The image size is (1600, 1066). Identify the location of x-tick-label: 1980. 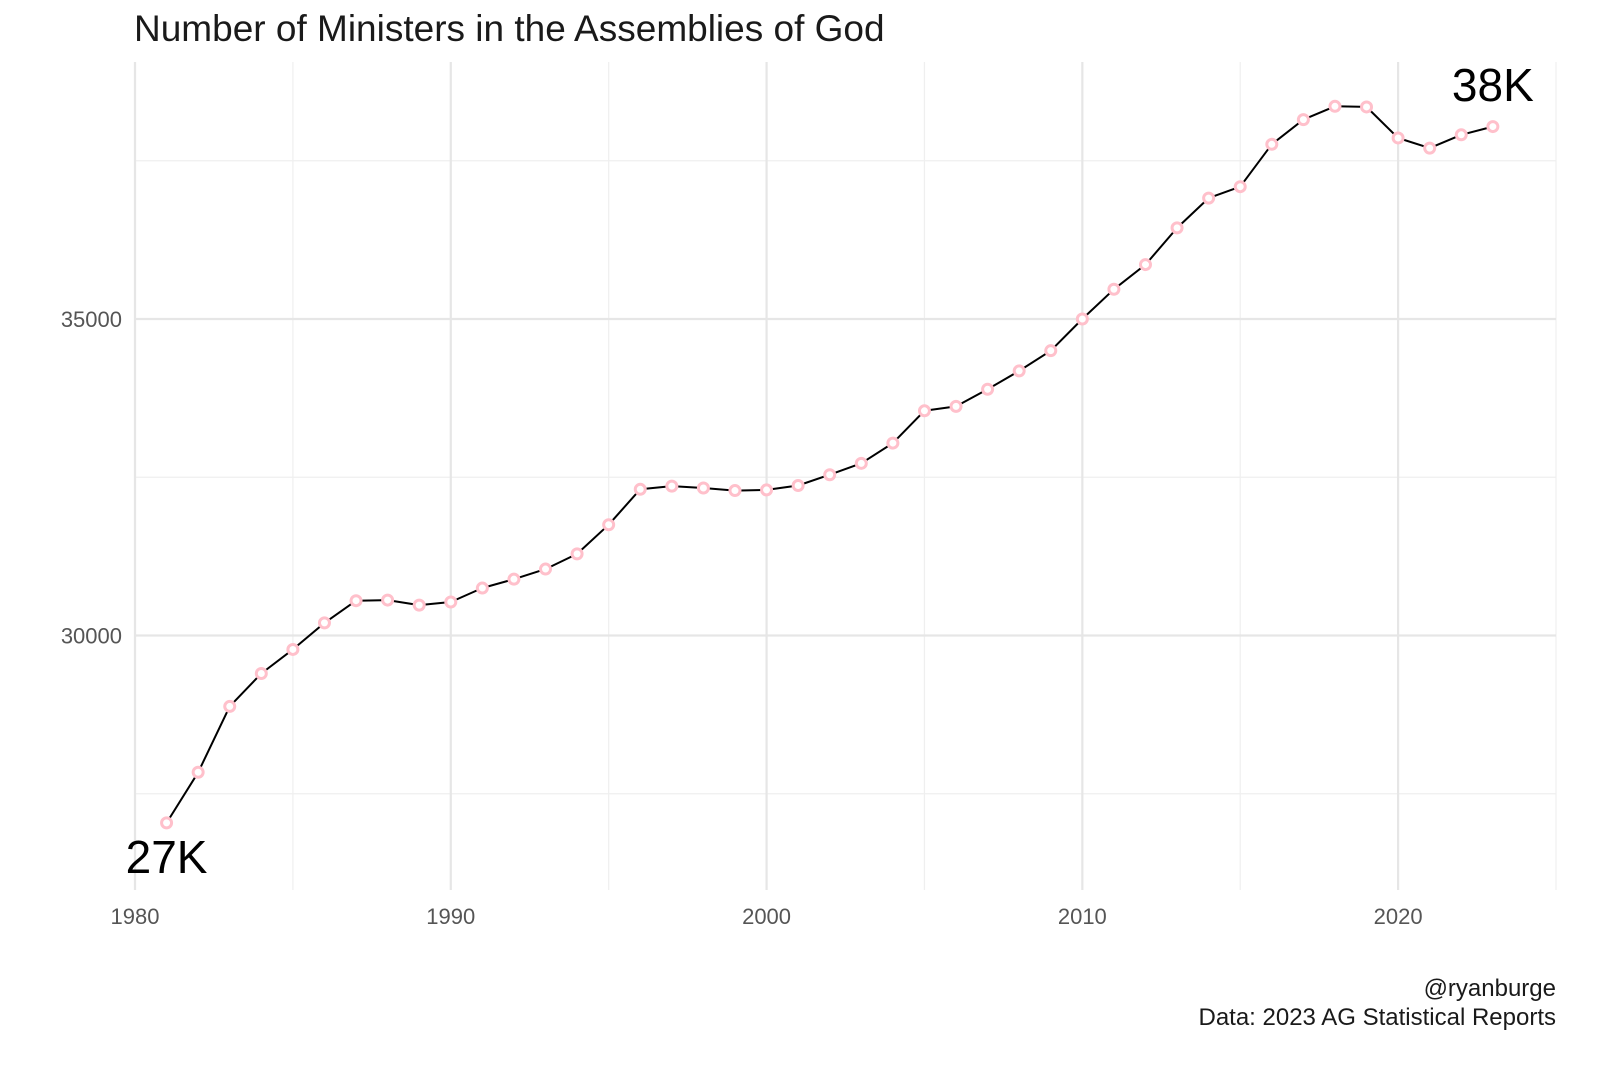
(135, 916).